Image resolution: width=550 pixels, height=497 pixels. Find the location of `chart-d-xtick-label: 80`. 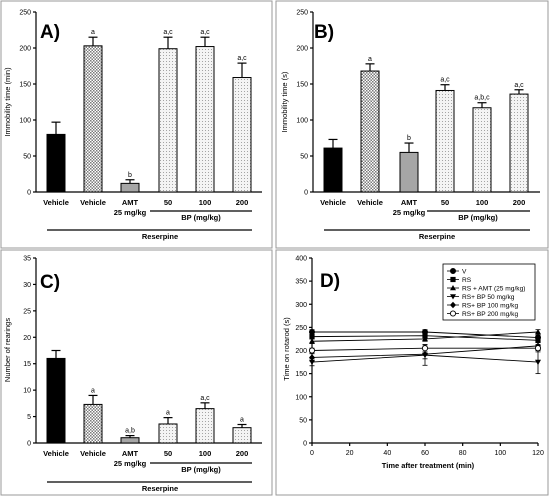

chart-d-xtick-label: 80 is located at coordinates (463, 453).